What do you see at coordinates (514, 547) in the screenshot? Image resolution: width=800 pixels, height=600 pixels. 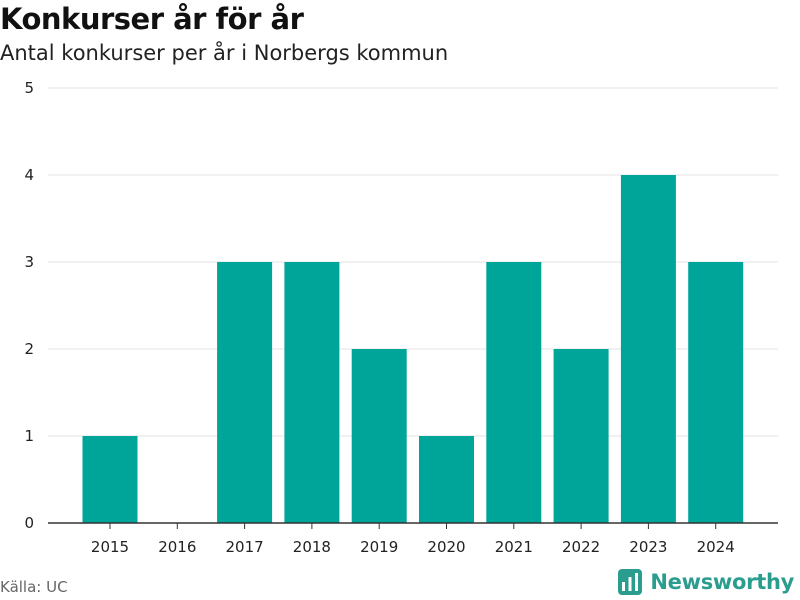 I see `x-tick-label: 2021` at bounding box center [514, 547].